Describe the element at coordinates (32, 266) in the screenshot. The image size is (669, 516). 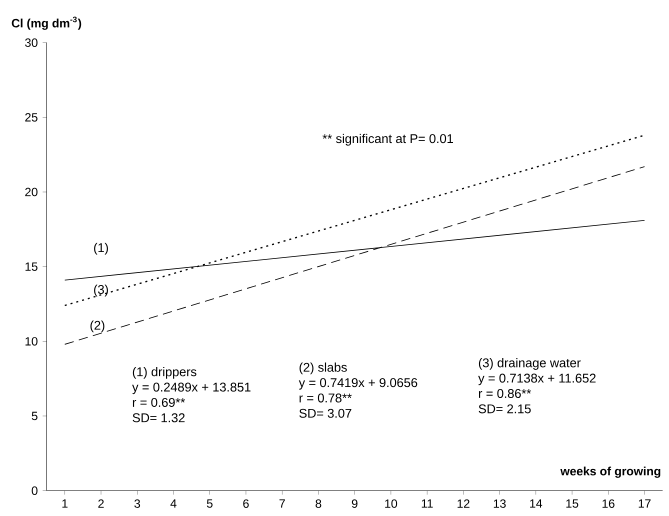
I see `y-tick-label: 15` at that location.